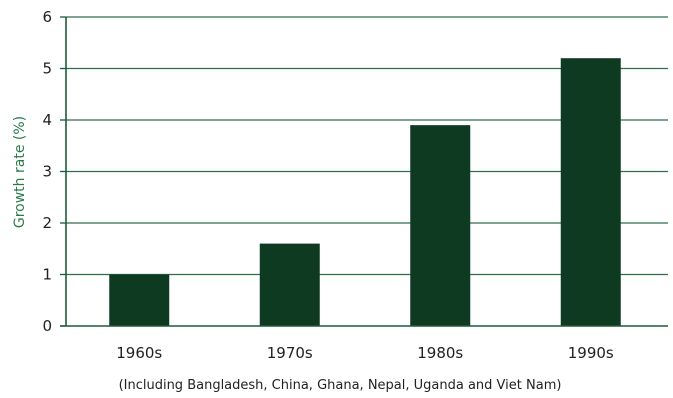  I want to click on x-tick-label: 1990s, so click(591, 353).